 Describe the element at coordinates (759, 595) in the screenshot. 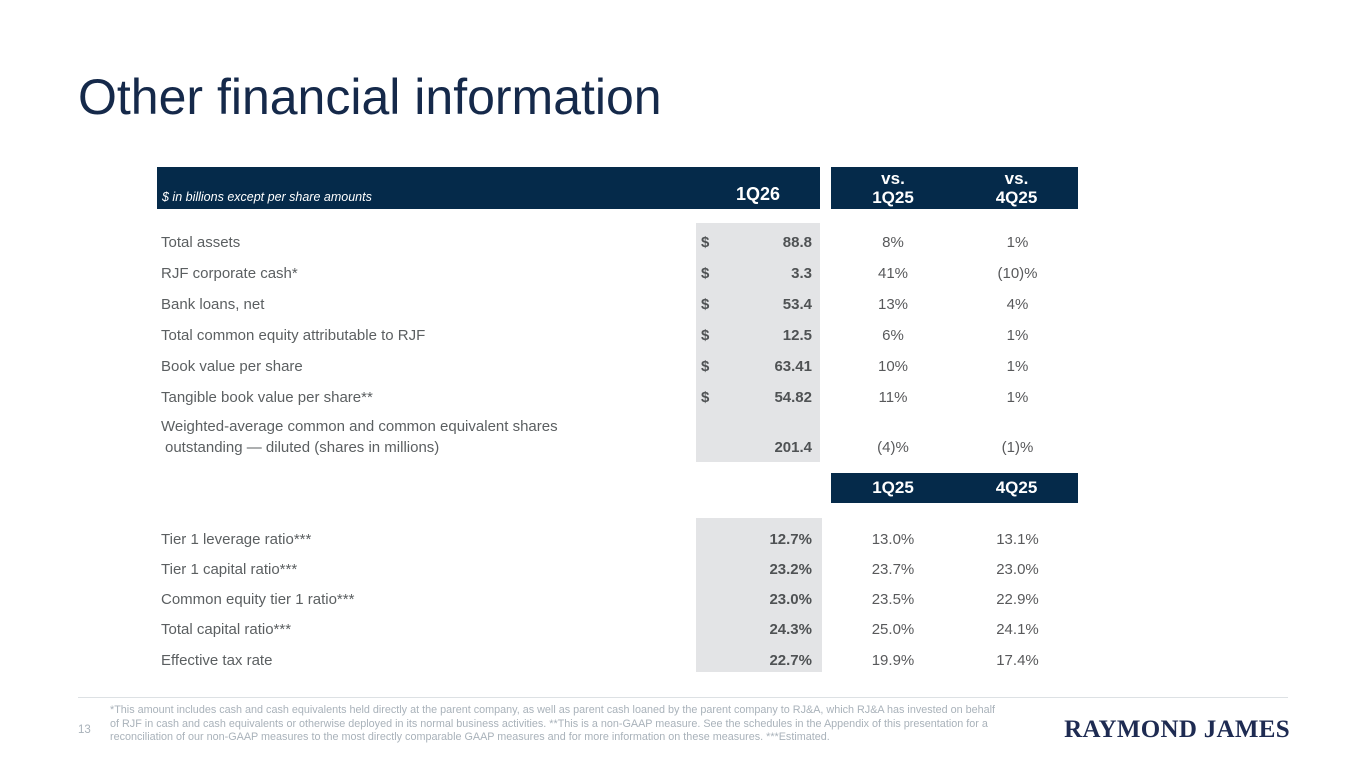

I see `shaded-column-lower` at that location.